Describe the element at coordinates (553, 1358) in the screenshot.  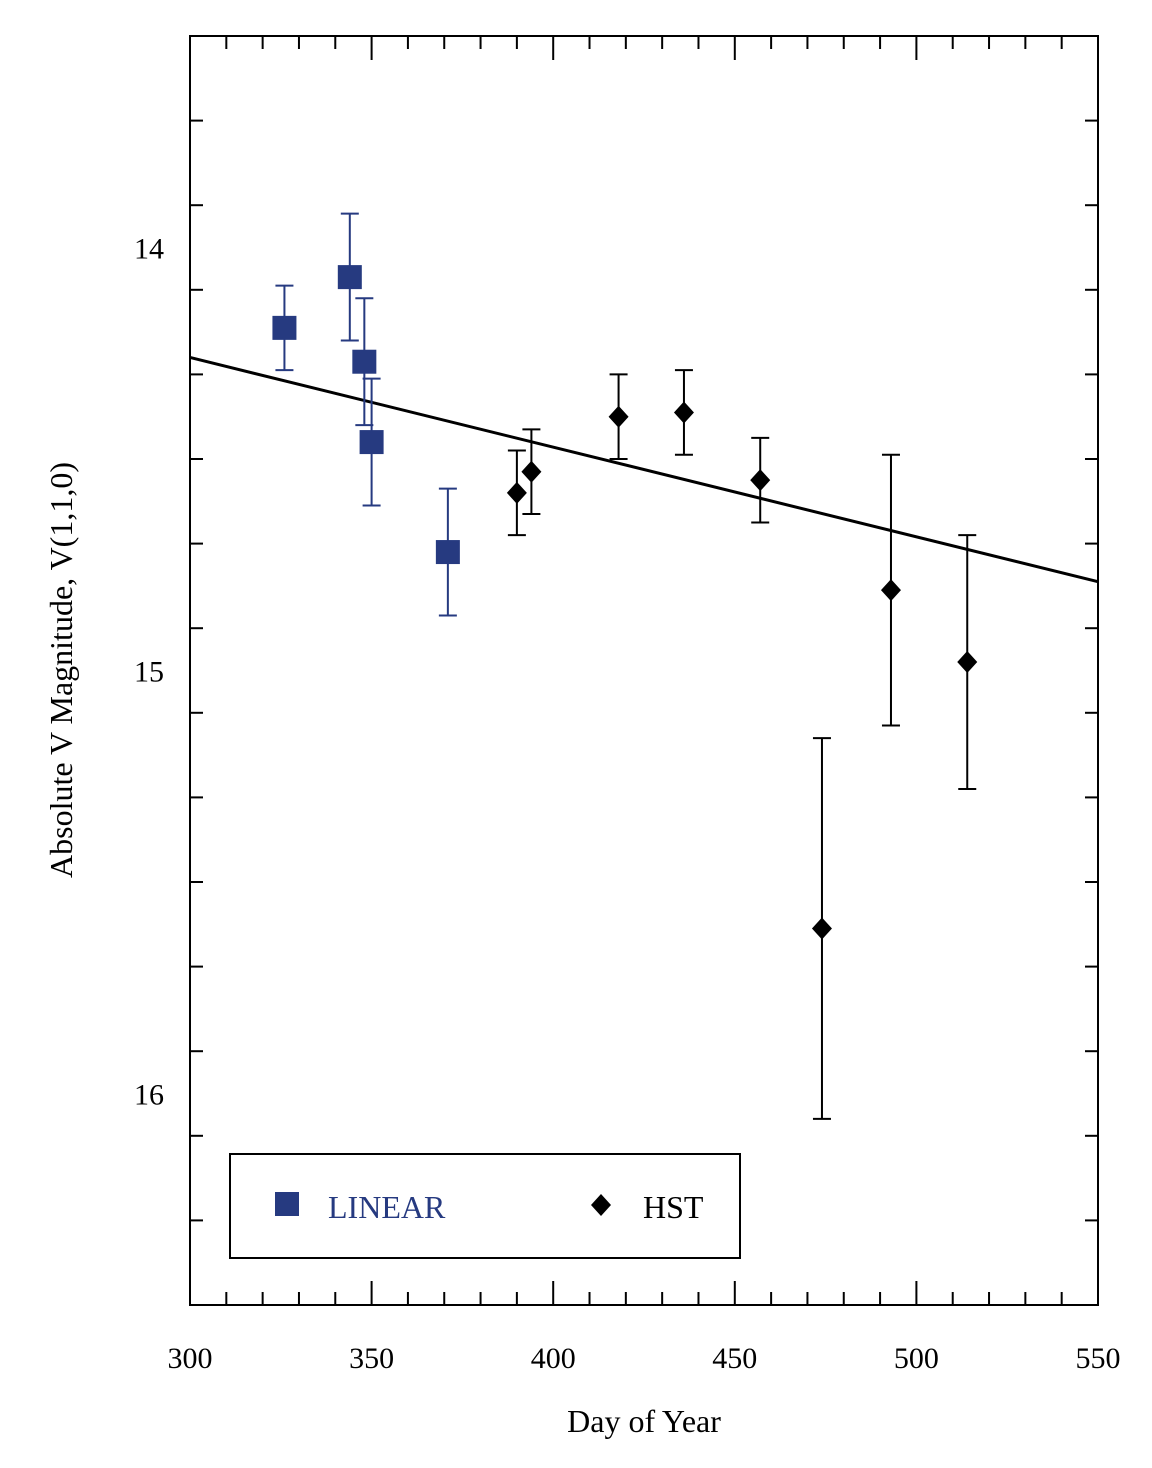
I see `x-tick-label: 400` at that location.